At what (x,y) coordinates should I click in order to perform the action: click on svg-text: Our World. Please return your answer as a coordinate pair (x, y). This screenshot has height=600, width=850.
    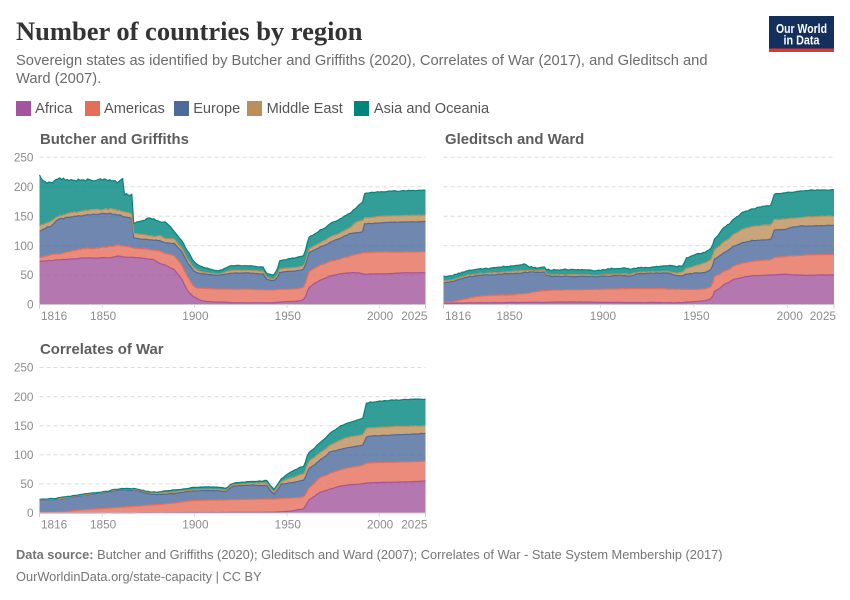
    Looking at the image, I should click on (801, 29).